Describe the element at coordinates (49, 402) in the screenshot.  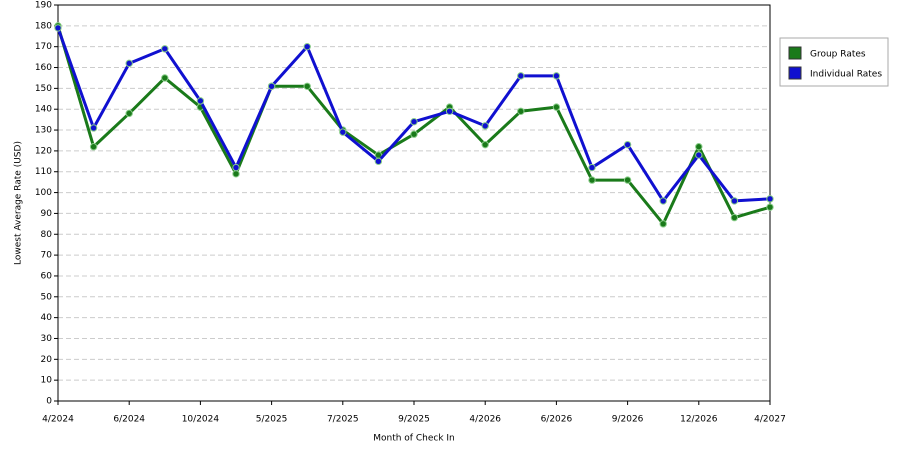
I see `y-tick-label: 0` at that location.